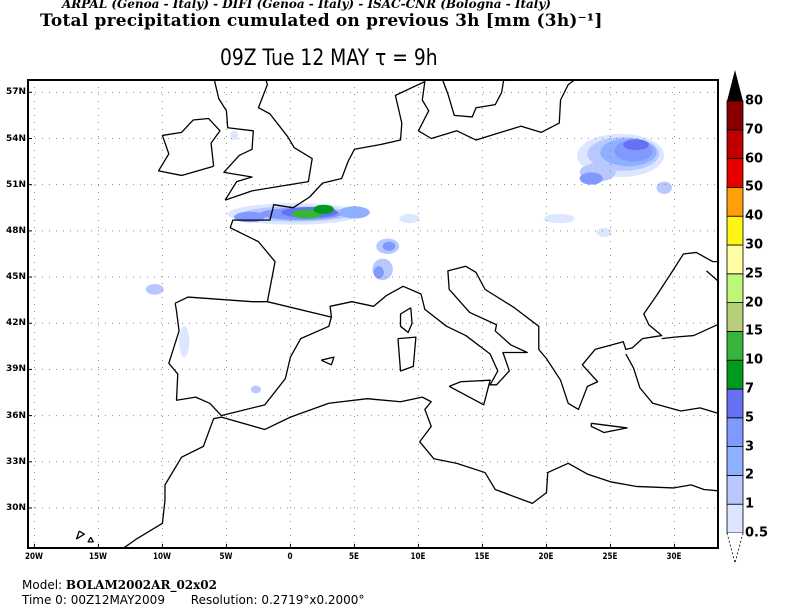 This screenshot has height=612, width=792. Describe the element at coordinates (750, 418) in the screenshot. I see `colorbar-label: 5` at that location.